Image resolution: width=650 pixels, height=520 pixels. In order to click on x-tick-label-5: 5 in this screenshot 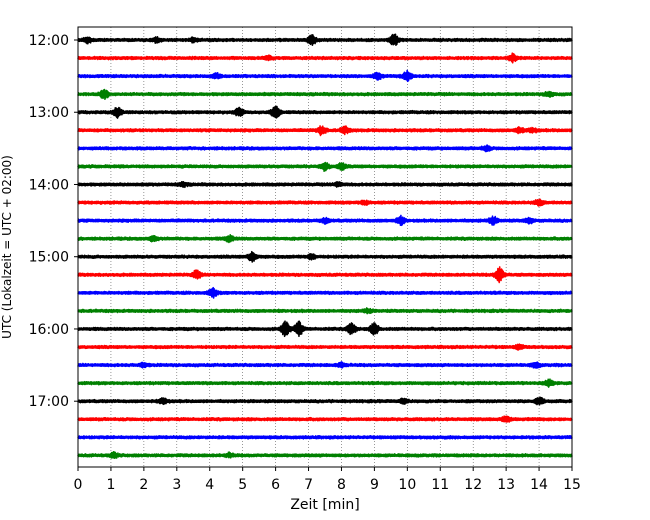, I will do `click(242, 485)`.